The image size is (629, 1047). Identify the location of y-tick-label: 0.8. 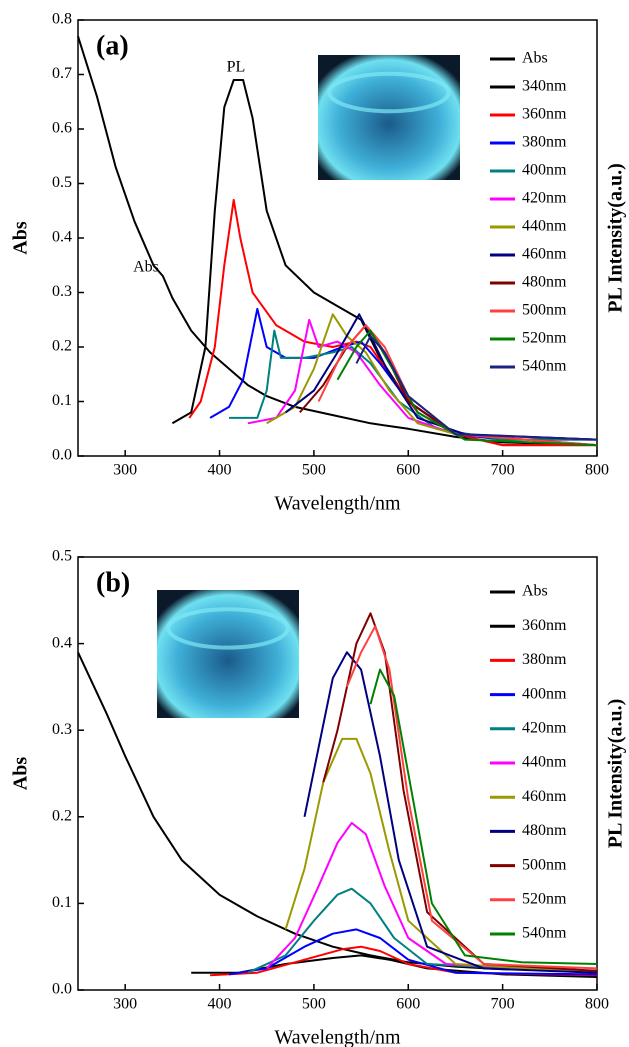
(62, 19).